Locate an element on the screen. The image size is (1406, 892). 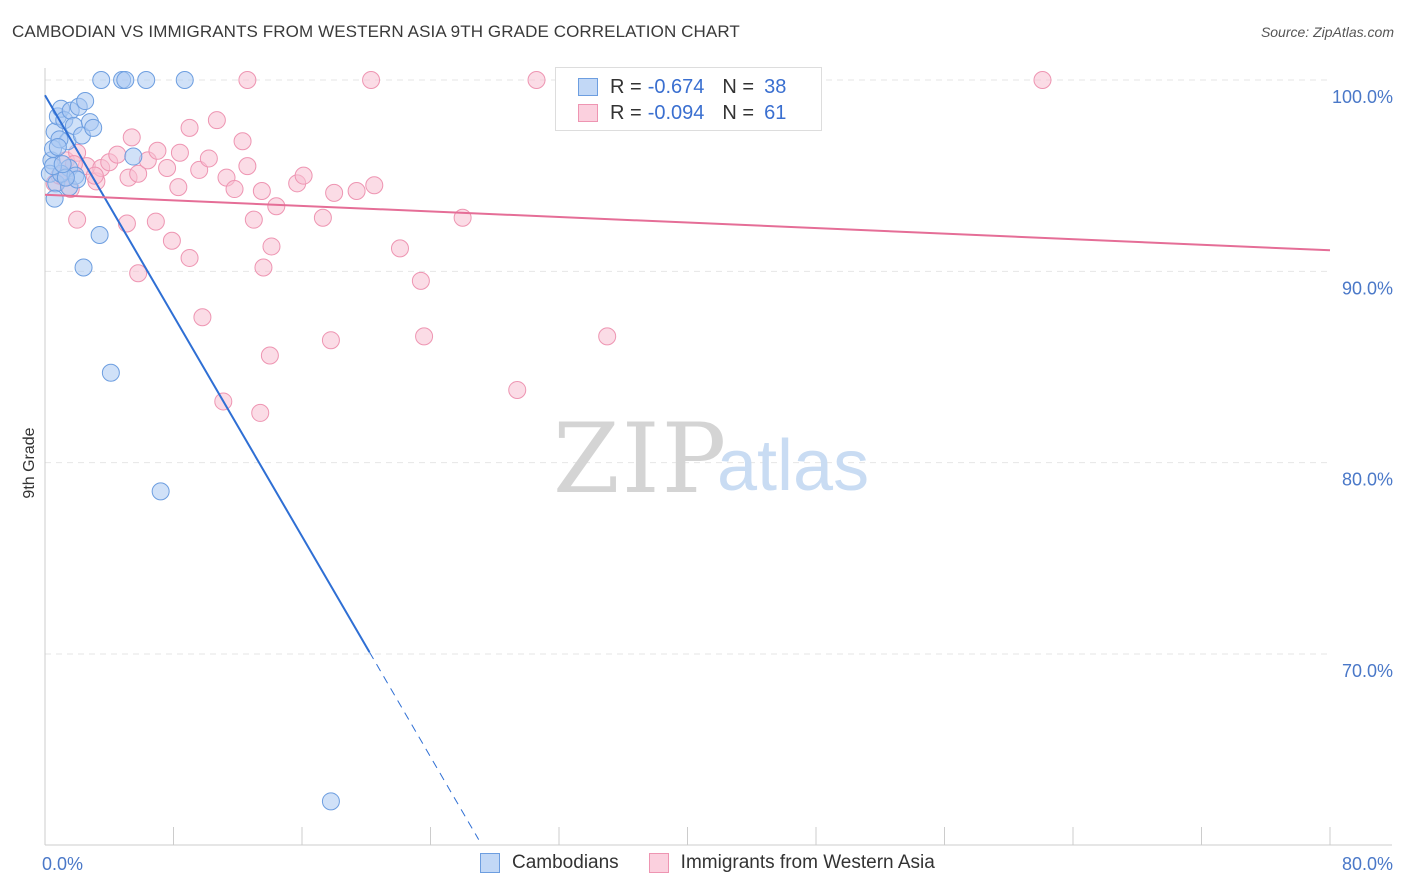
y-tick-label: 80.0% is located at coordinates (1367, 480).